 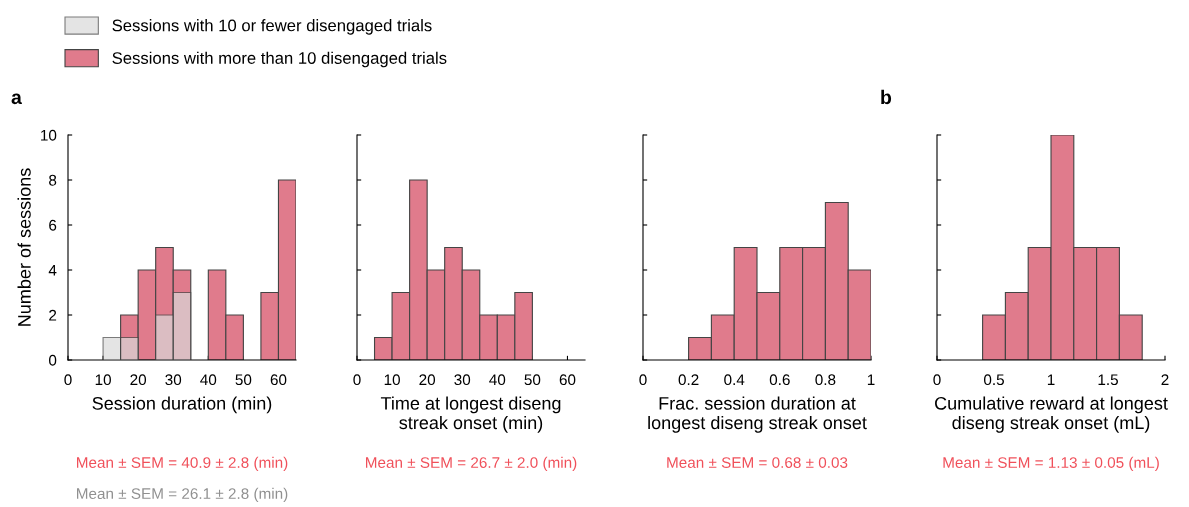 What do you see at coordinates (1051, 463) in the screenshot?
I see `text: Mean ± SEM = 1.13 ± 0.05 (mL)` at bounding box center [1051, 463].